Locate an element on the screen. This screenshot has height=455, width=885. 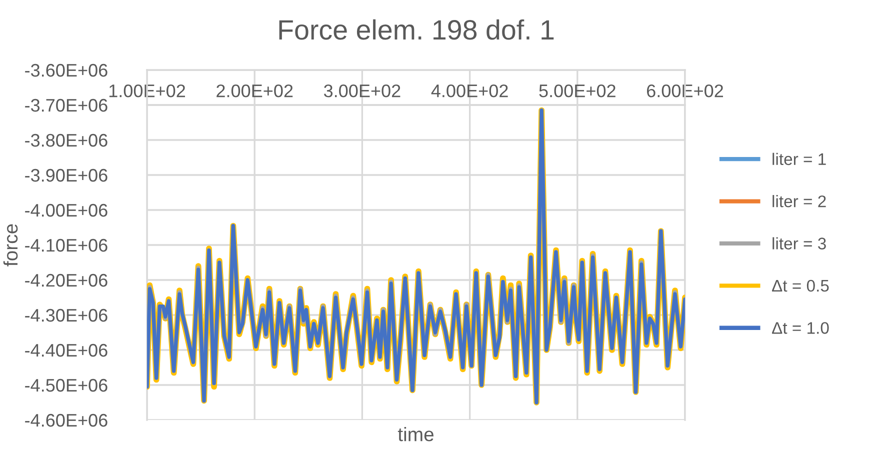
x-tick-label: 6.00E+02 is located at coordinates (685, 91).